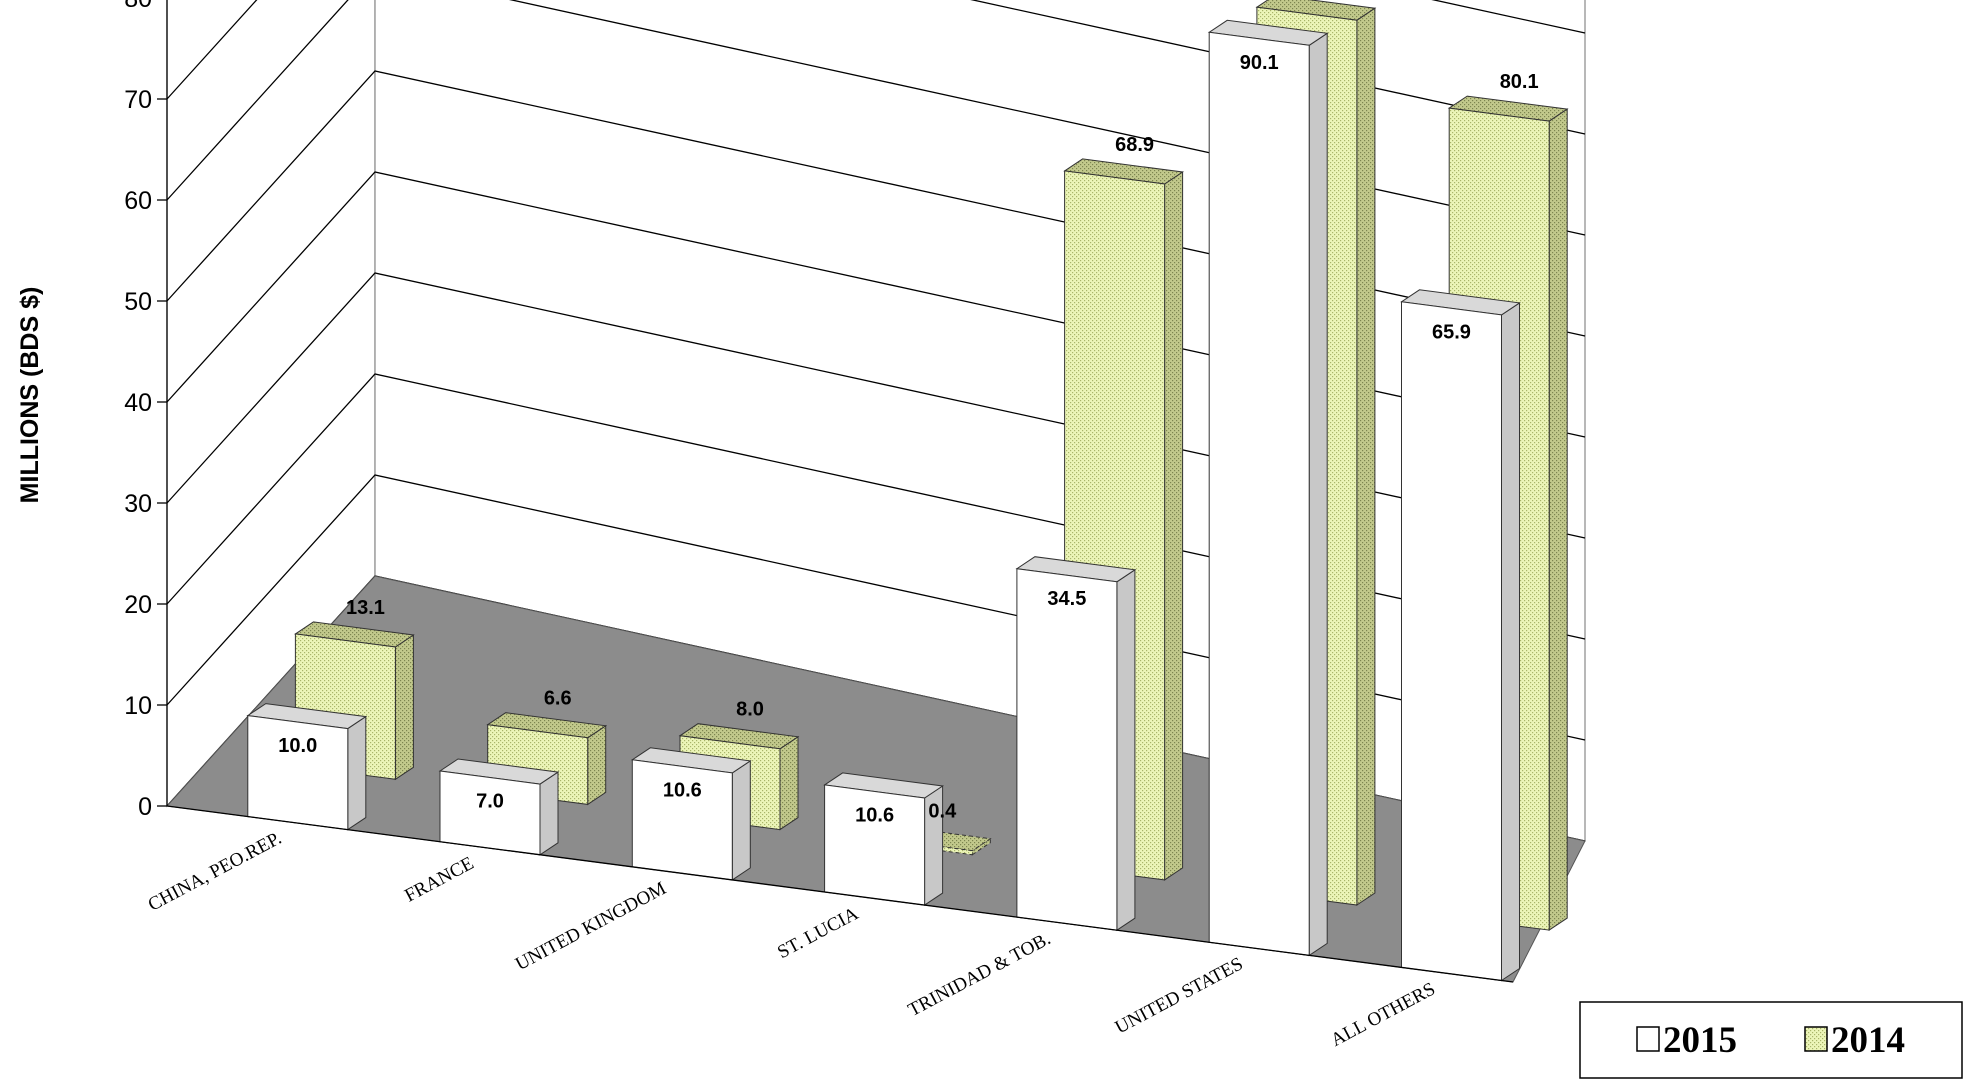 Image resolution: width=1965 pixels, height=1082 pixels. What do you see at coordinates (138, 605) in the screenshot?
I see `y-tick-label: 20` at bounding box center [138, 605].